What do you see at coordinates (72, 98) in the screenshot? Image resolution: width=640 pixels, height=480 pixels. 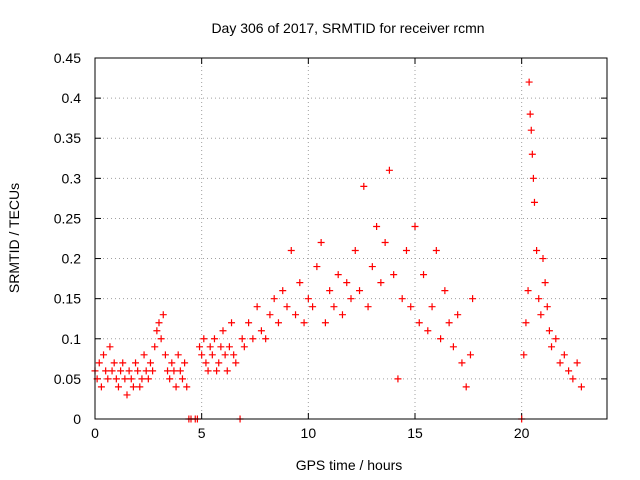 I see `y-tick-label: 0.4` at bounding box center [72, 98].